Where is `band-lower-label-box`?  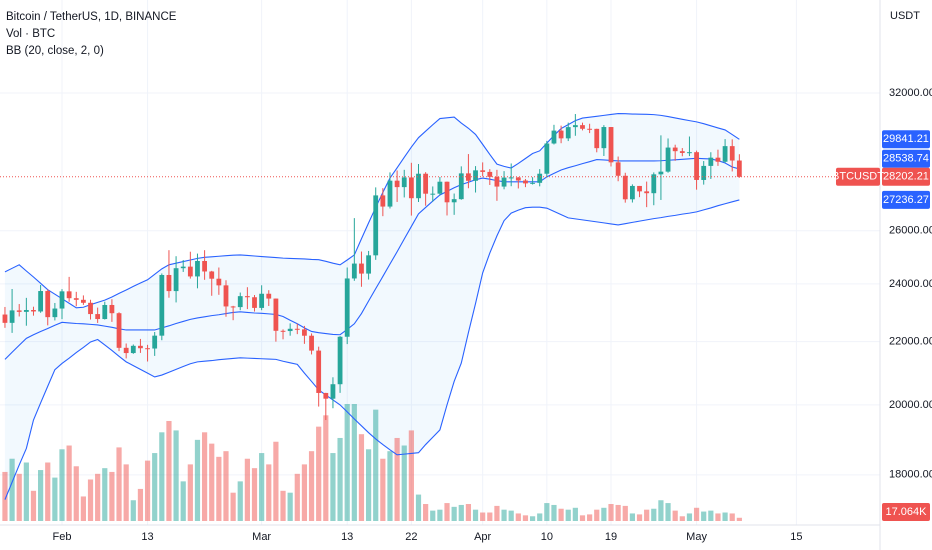 band-lower-label-box is located at coordinates (906, 199).